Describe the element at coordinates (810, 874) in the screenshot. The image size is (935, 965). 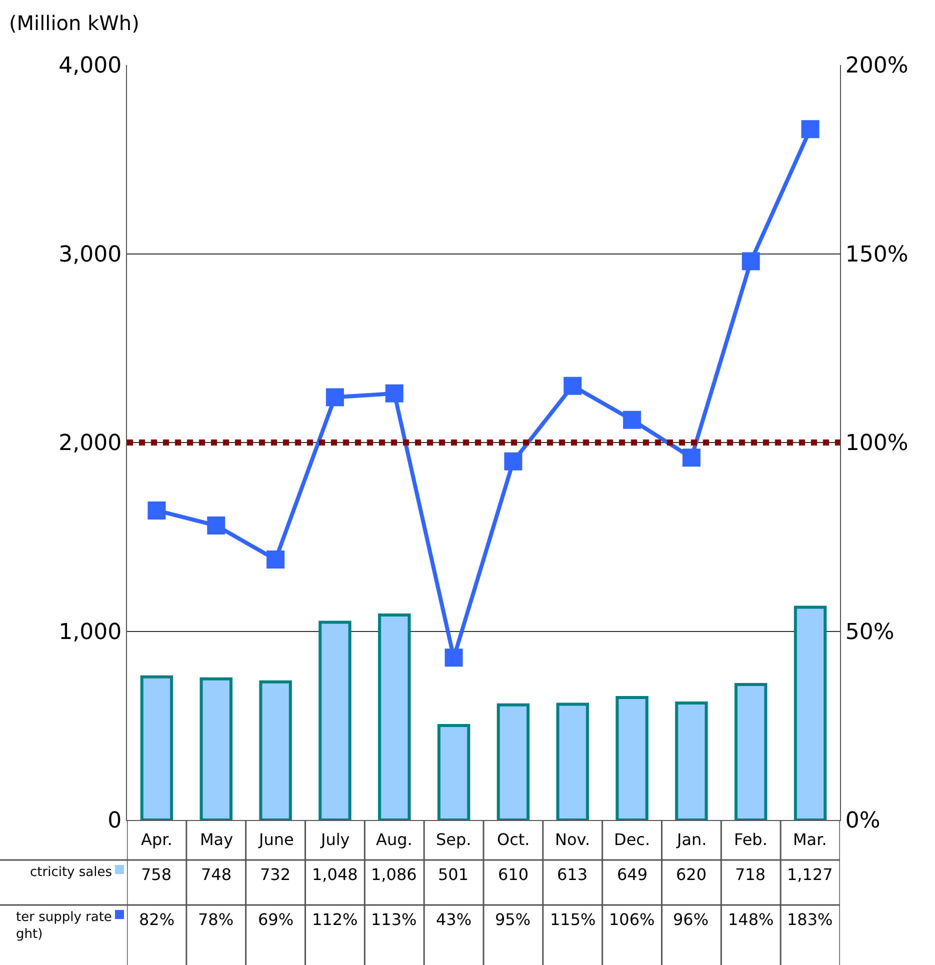
I see `data-label: 1,127` at that location.